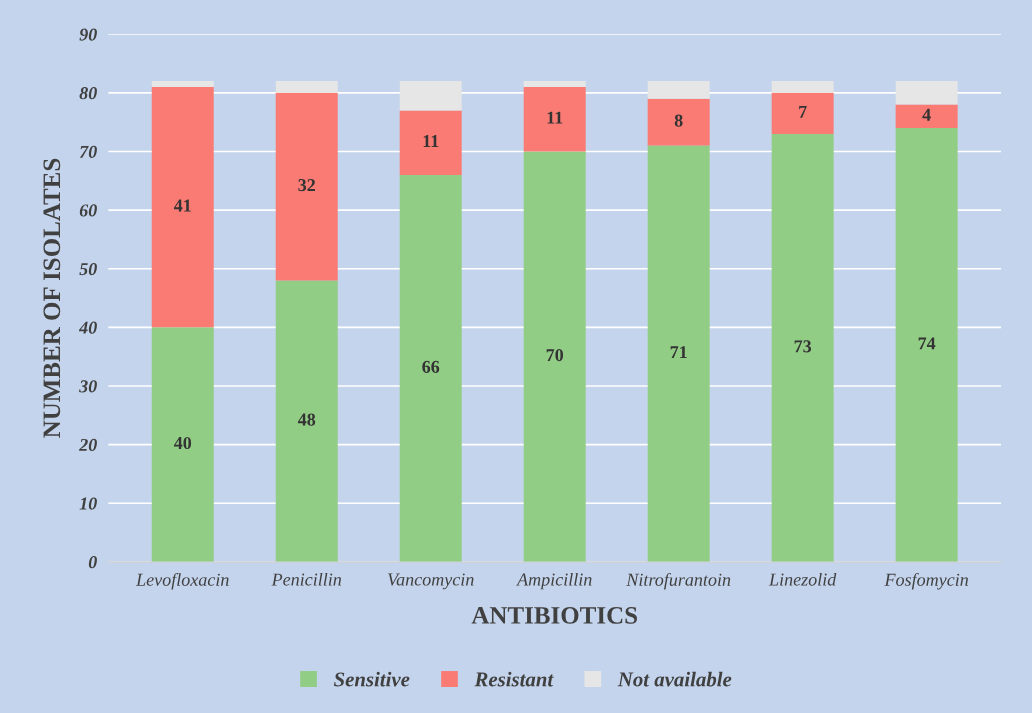  Describe the element at coordinates (926, 581) in the screenshot. I see `x-tick-label: Fosfomycin` at that location.